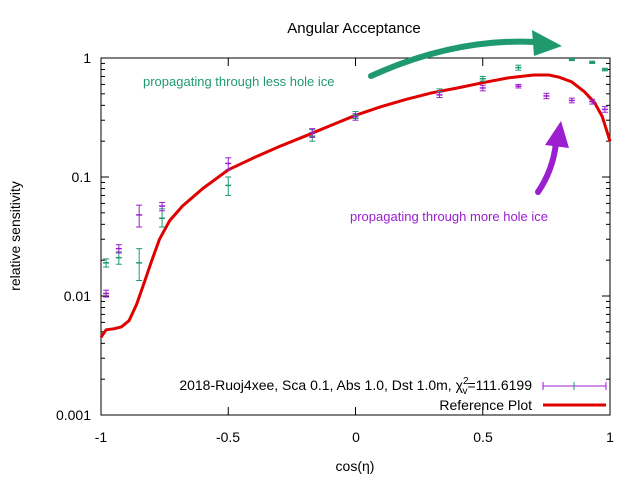 The image size is (640, 480). I want to click on annotation-more-hole-ice: propagating through more hole ice, so click(449, 216).